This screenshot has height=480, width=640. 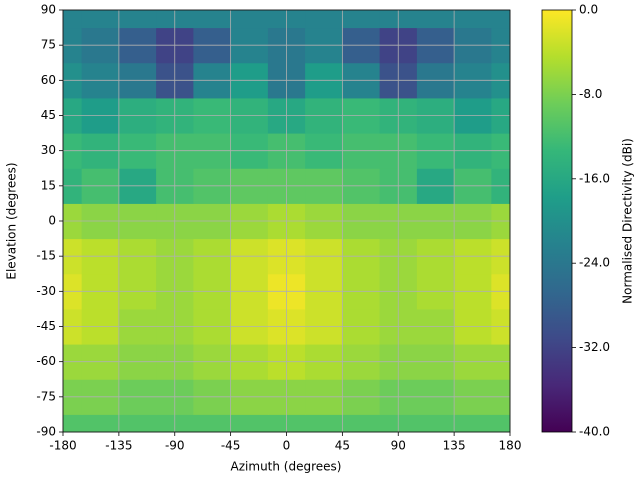 What do you see at coordinates (46, 326) in the screenshot?
I see `y-tick-label: -45` at bounding box center [46, 326].